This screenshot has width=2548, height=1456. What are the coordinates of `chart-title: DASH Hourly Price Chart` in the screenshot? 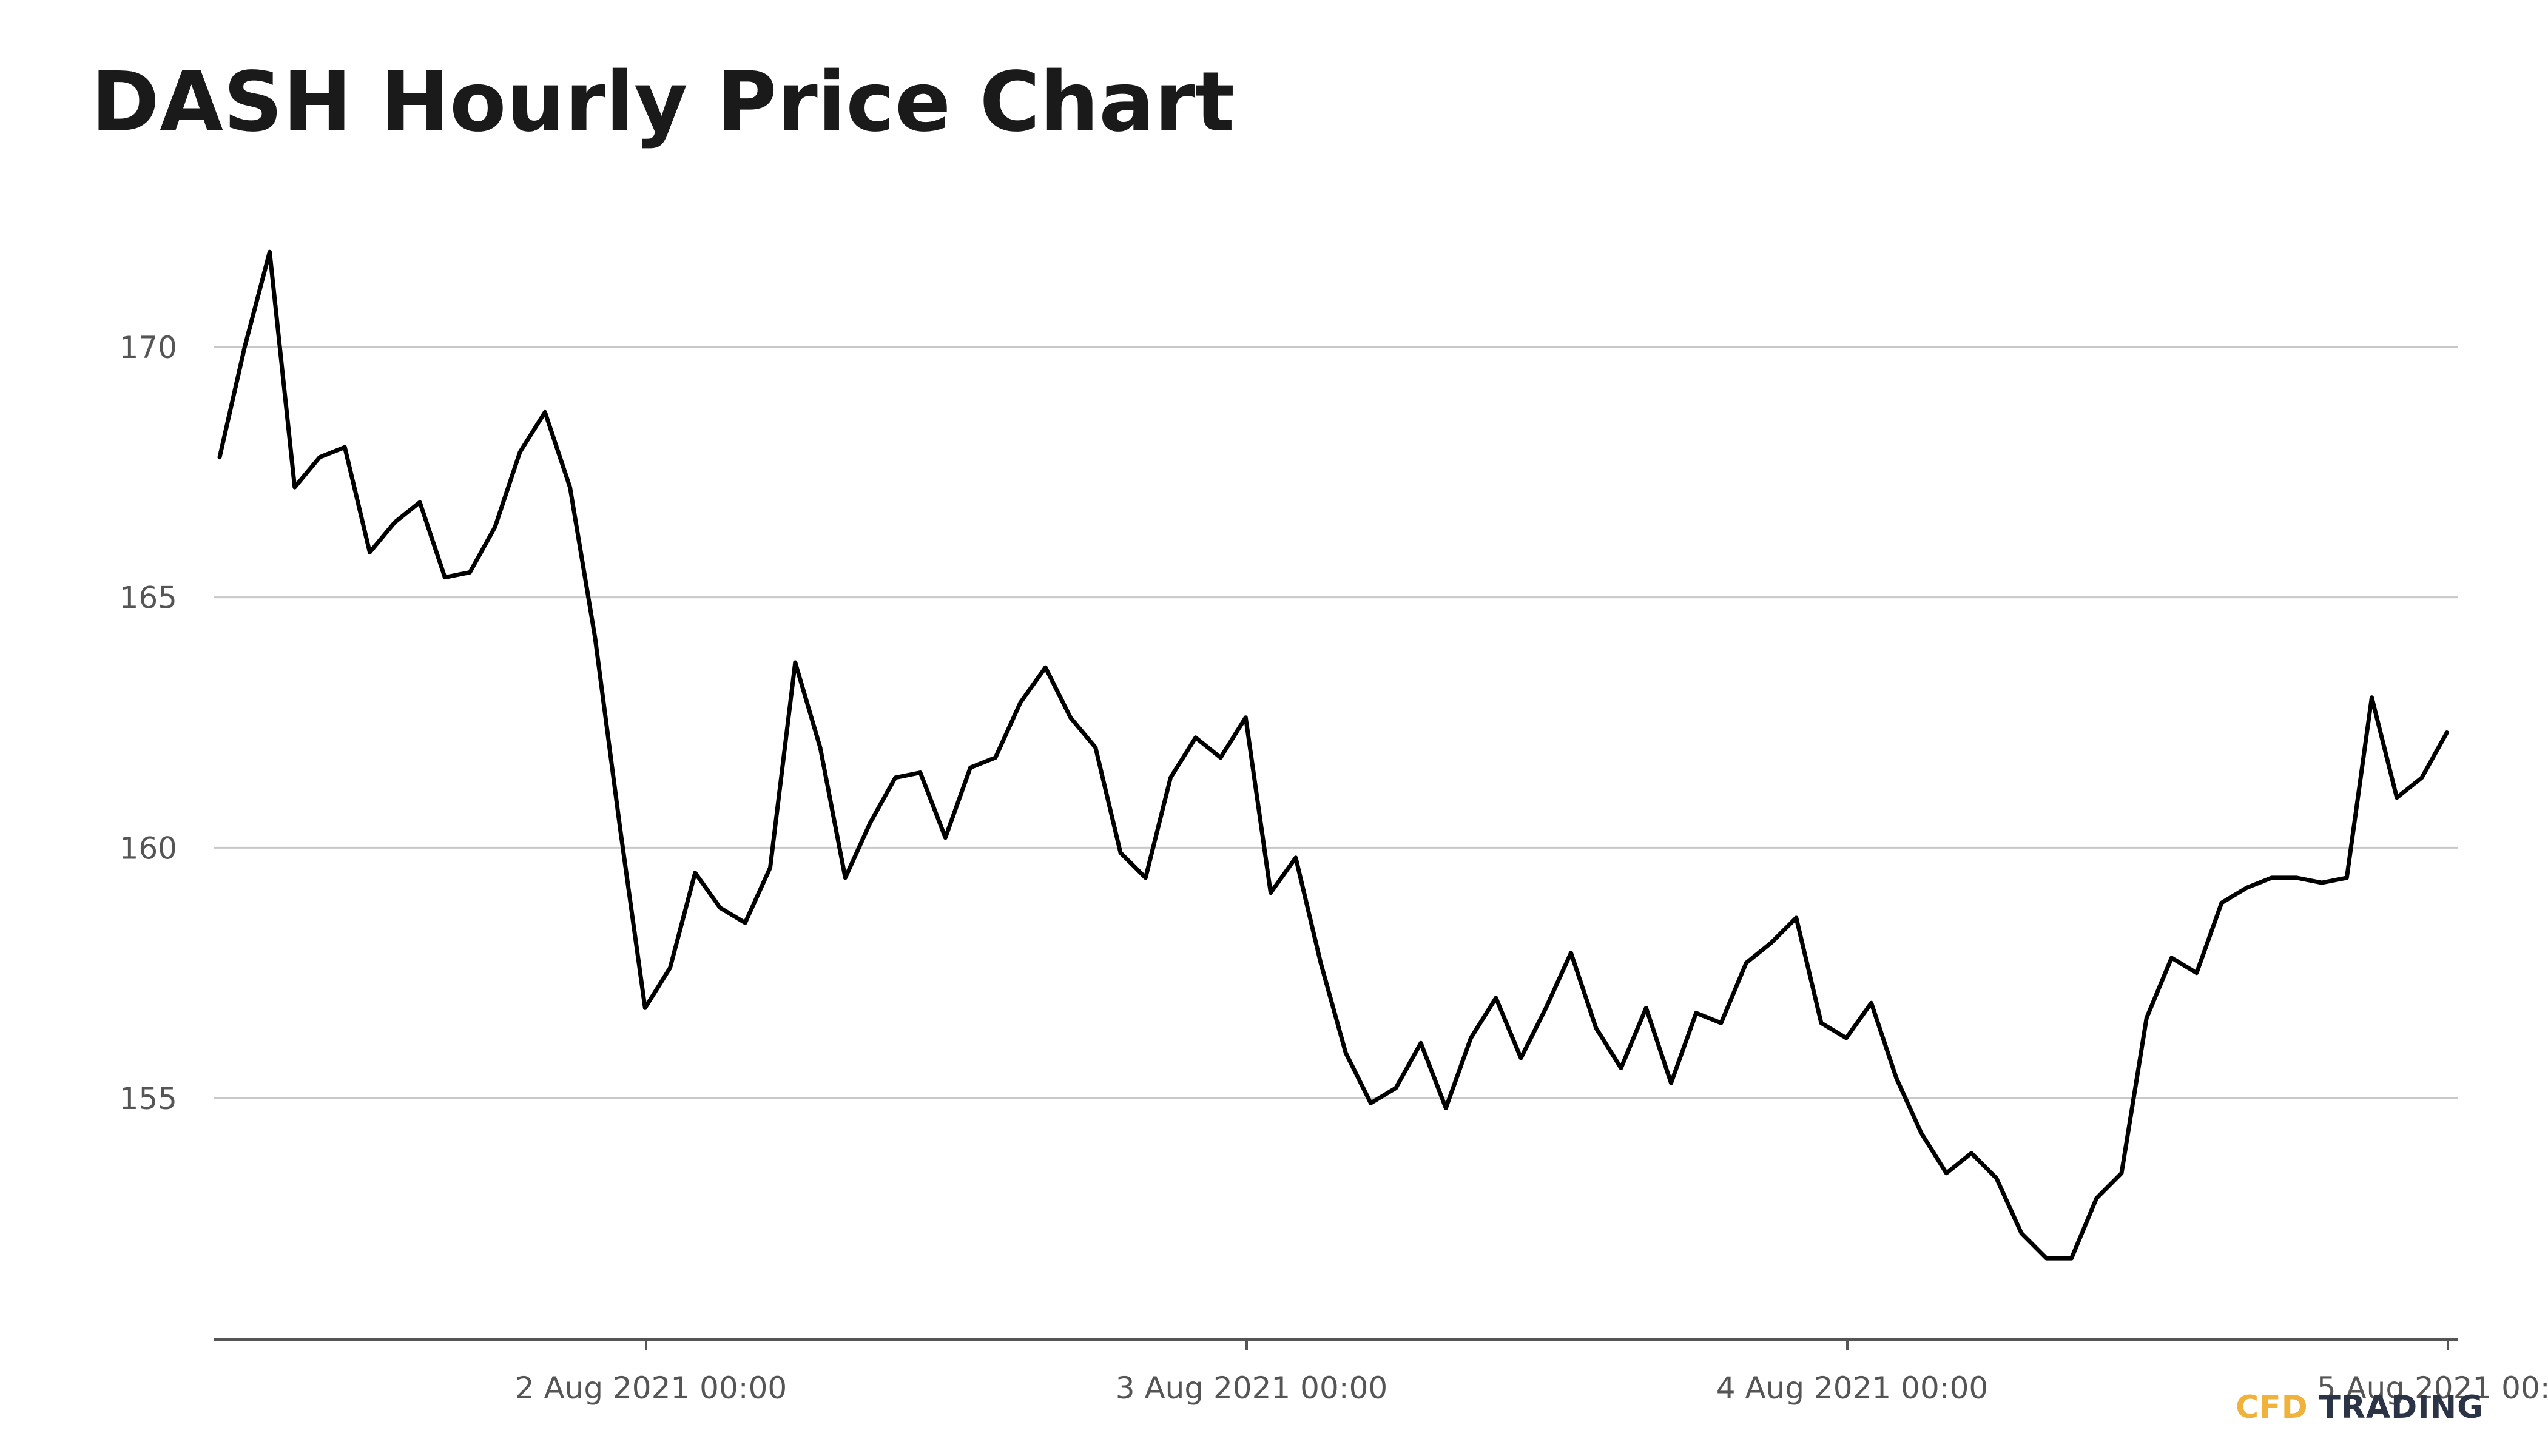 It's located at (663, 102).